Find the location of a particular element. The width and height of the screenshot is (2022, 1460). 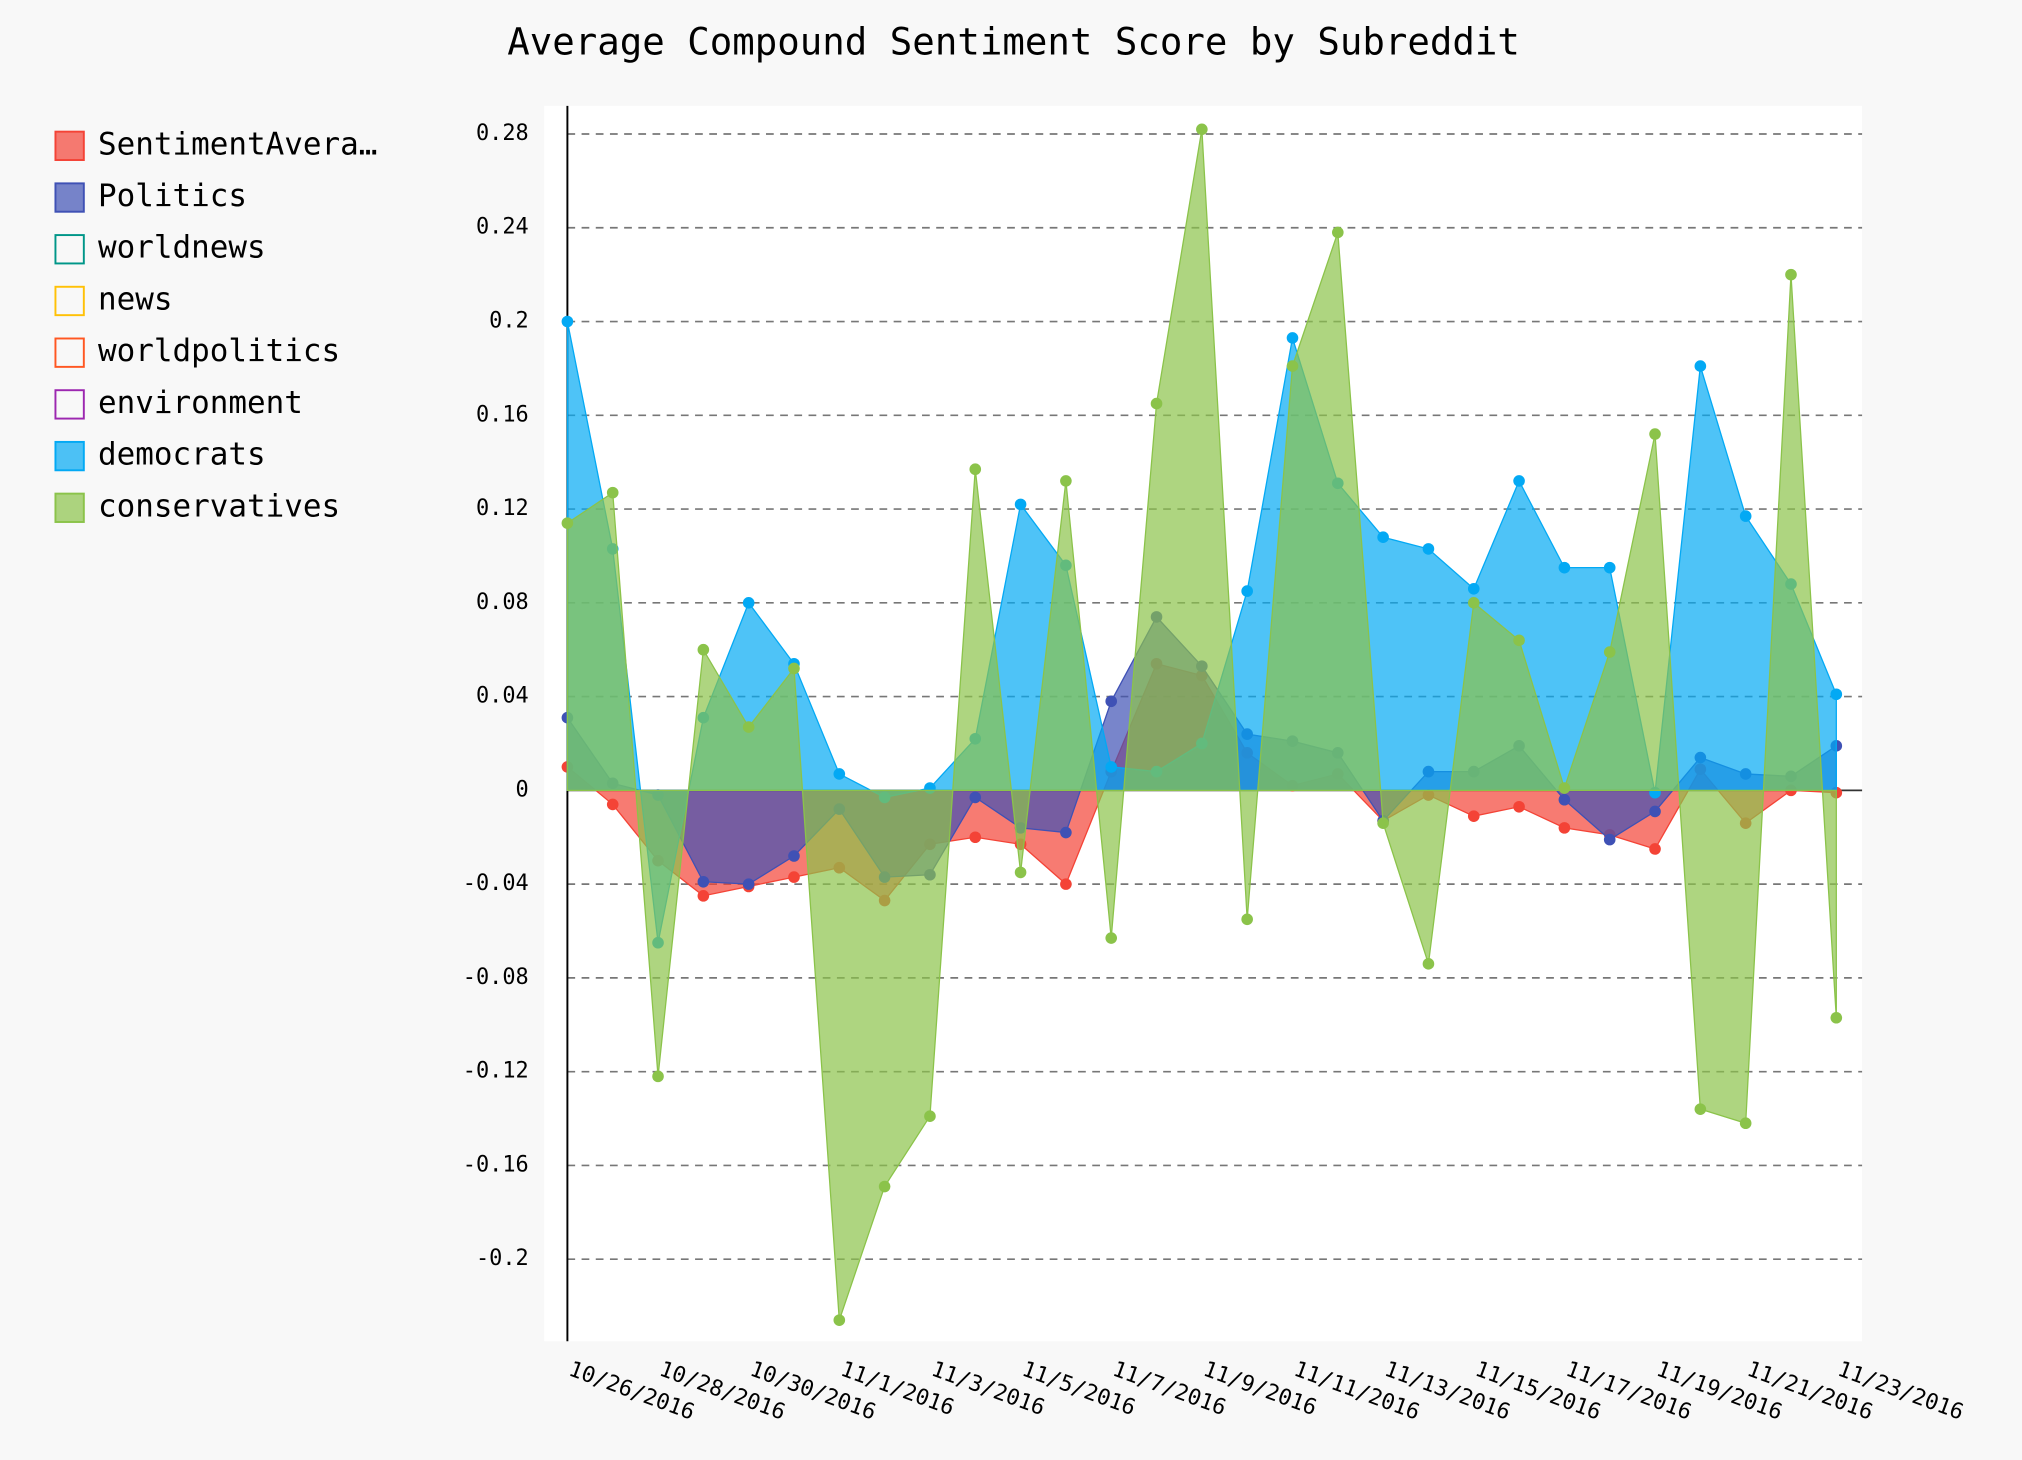

y-tick-label: 0.12 is located at coordinates (502, 508).